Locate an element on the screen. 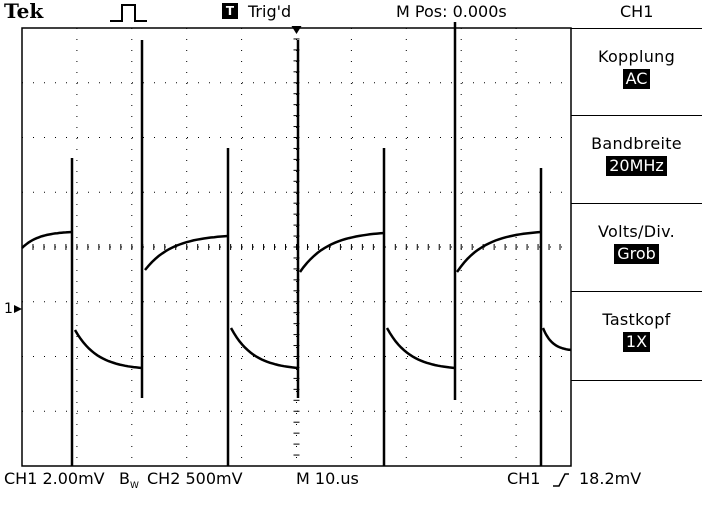  menu-item-tastkopf: Tastkopf 1X is located at coordinates (636, 336).